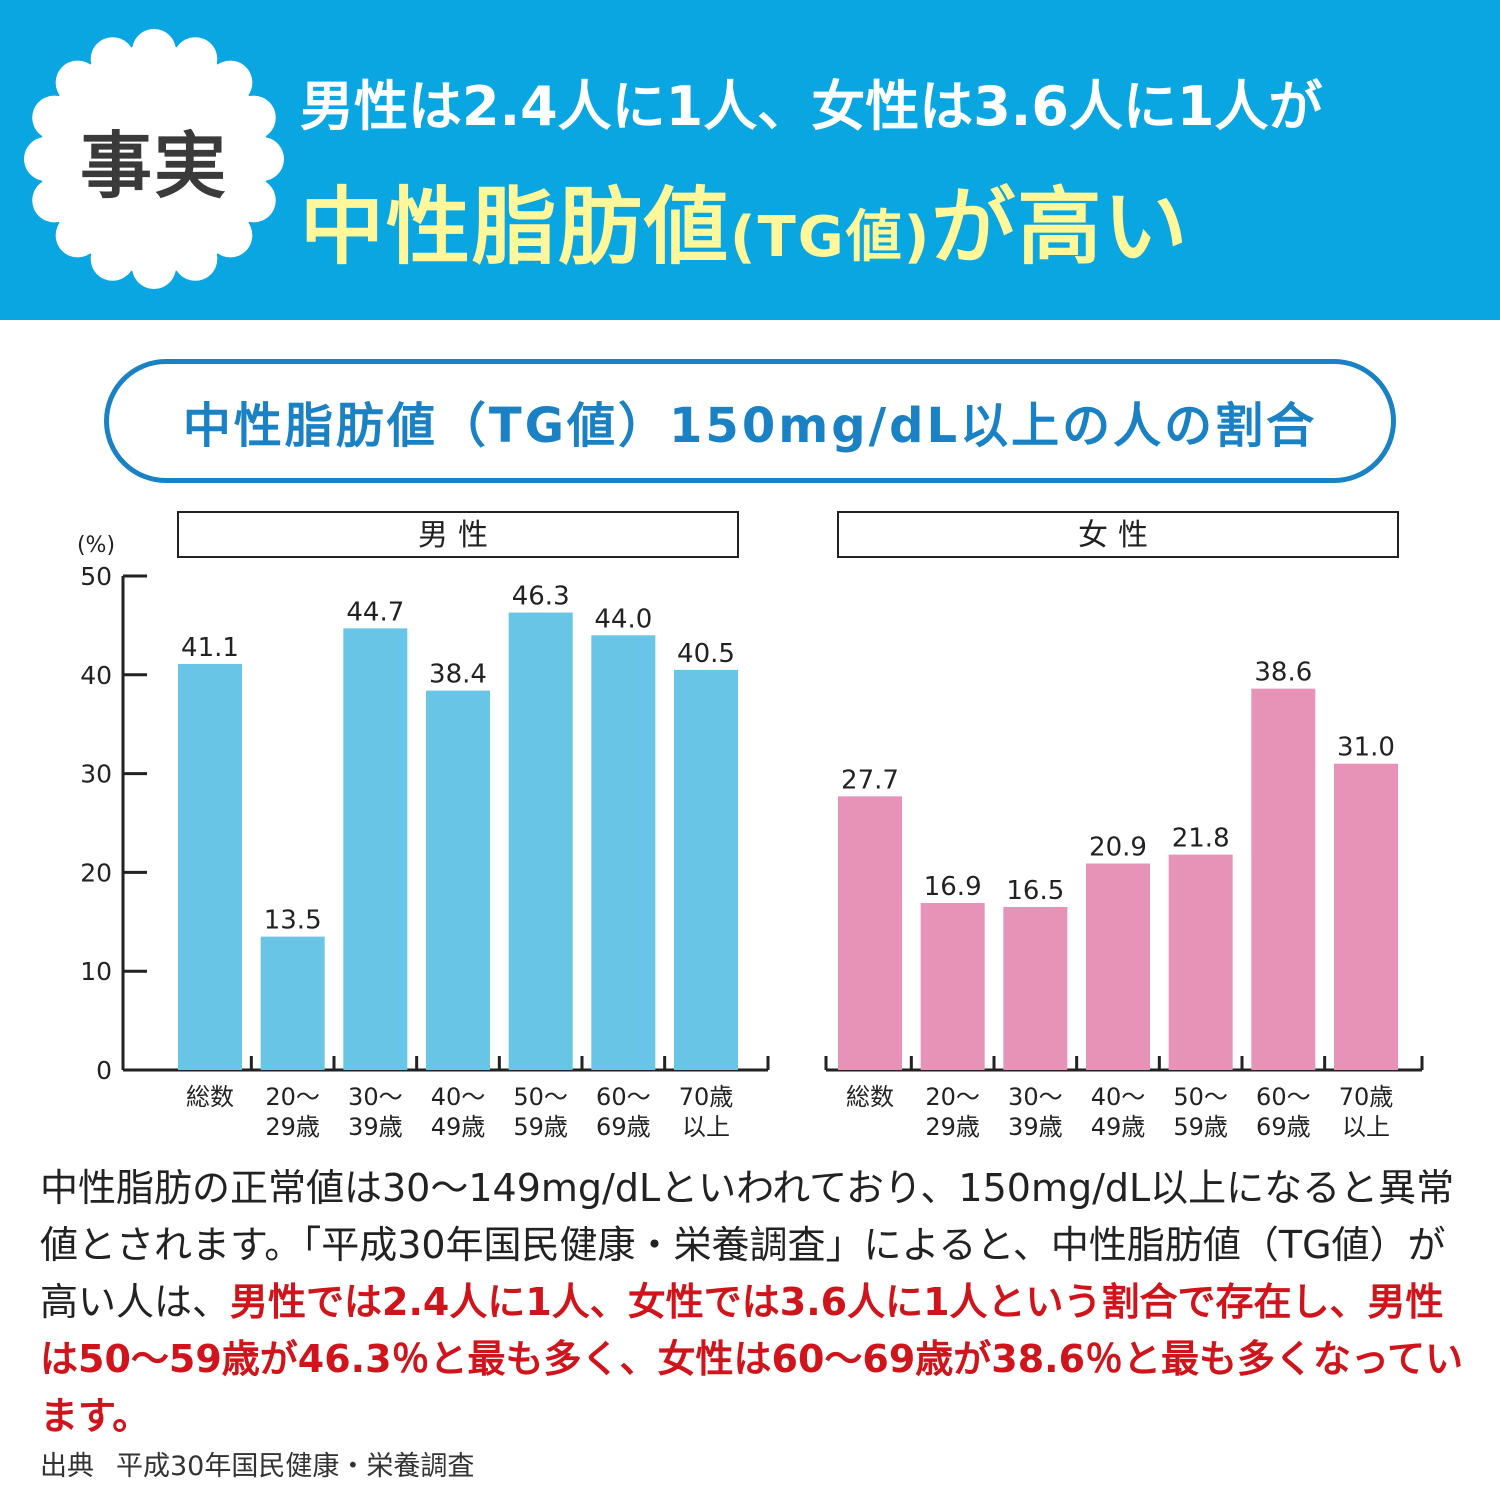 Image resolution: width=1500 pixels, height=1500 pixels. What do you see at coordinates (1283, 673) in the screenshot?
I see `data-label: 38.6` at bounding box center [1283, 673].